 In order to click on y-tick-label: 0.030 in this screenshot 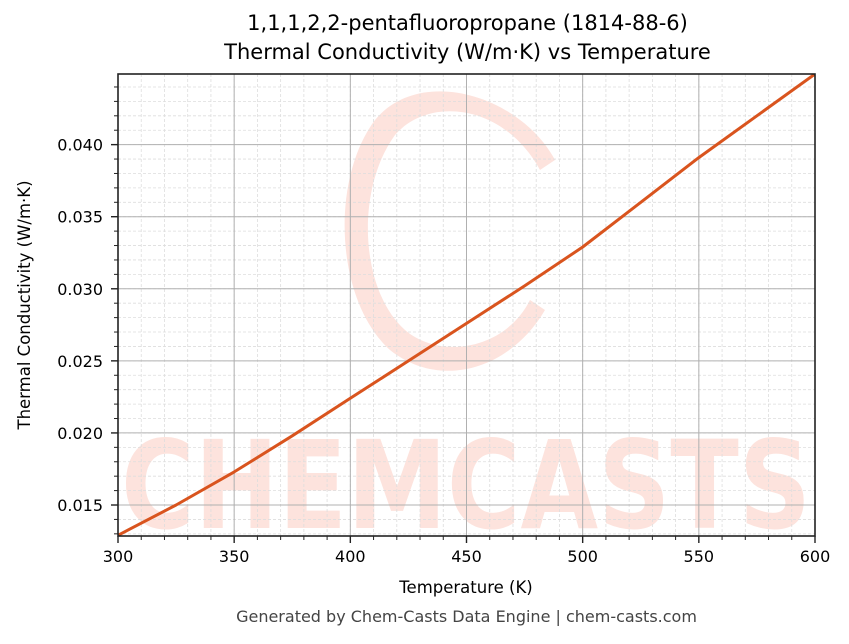, I will do `click(80, 289)`.